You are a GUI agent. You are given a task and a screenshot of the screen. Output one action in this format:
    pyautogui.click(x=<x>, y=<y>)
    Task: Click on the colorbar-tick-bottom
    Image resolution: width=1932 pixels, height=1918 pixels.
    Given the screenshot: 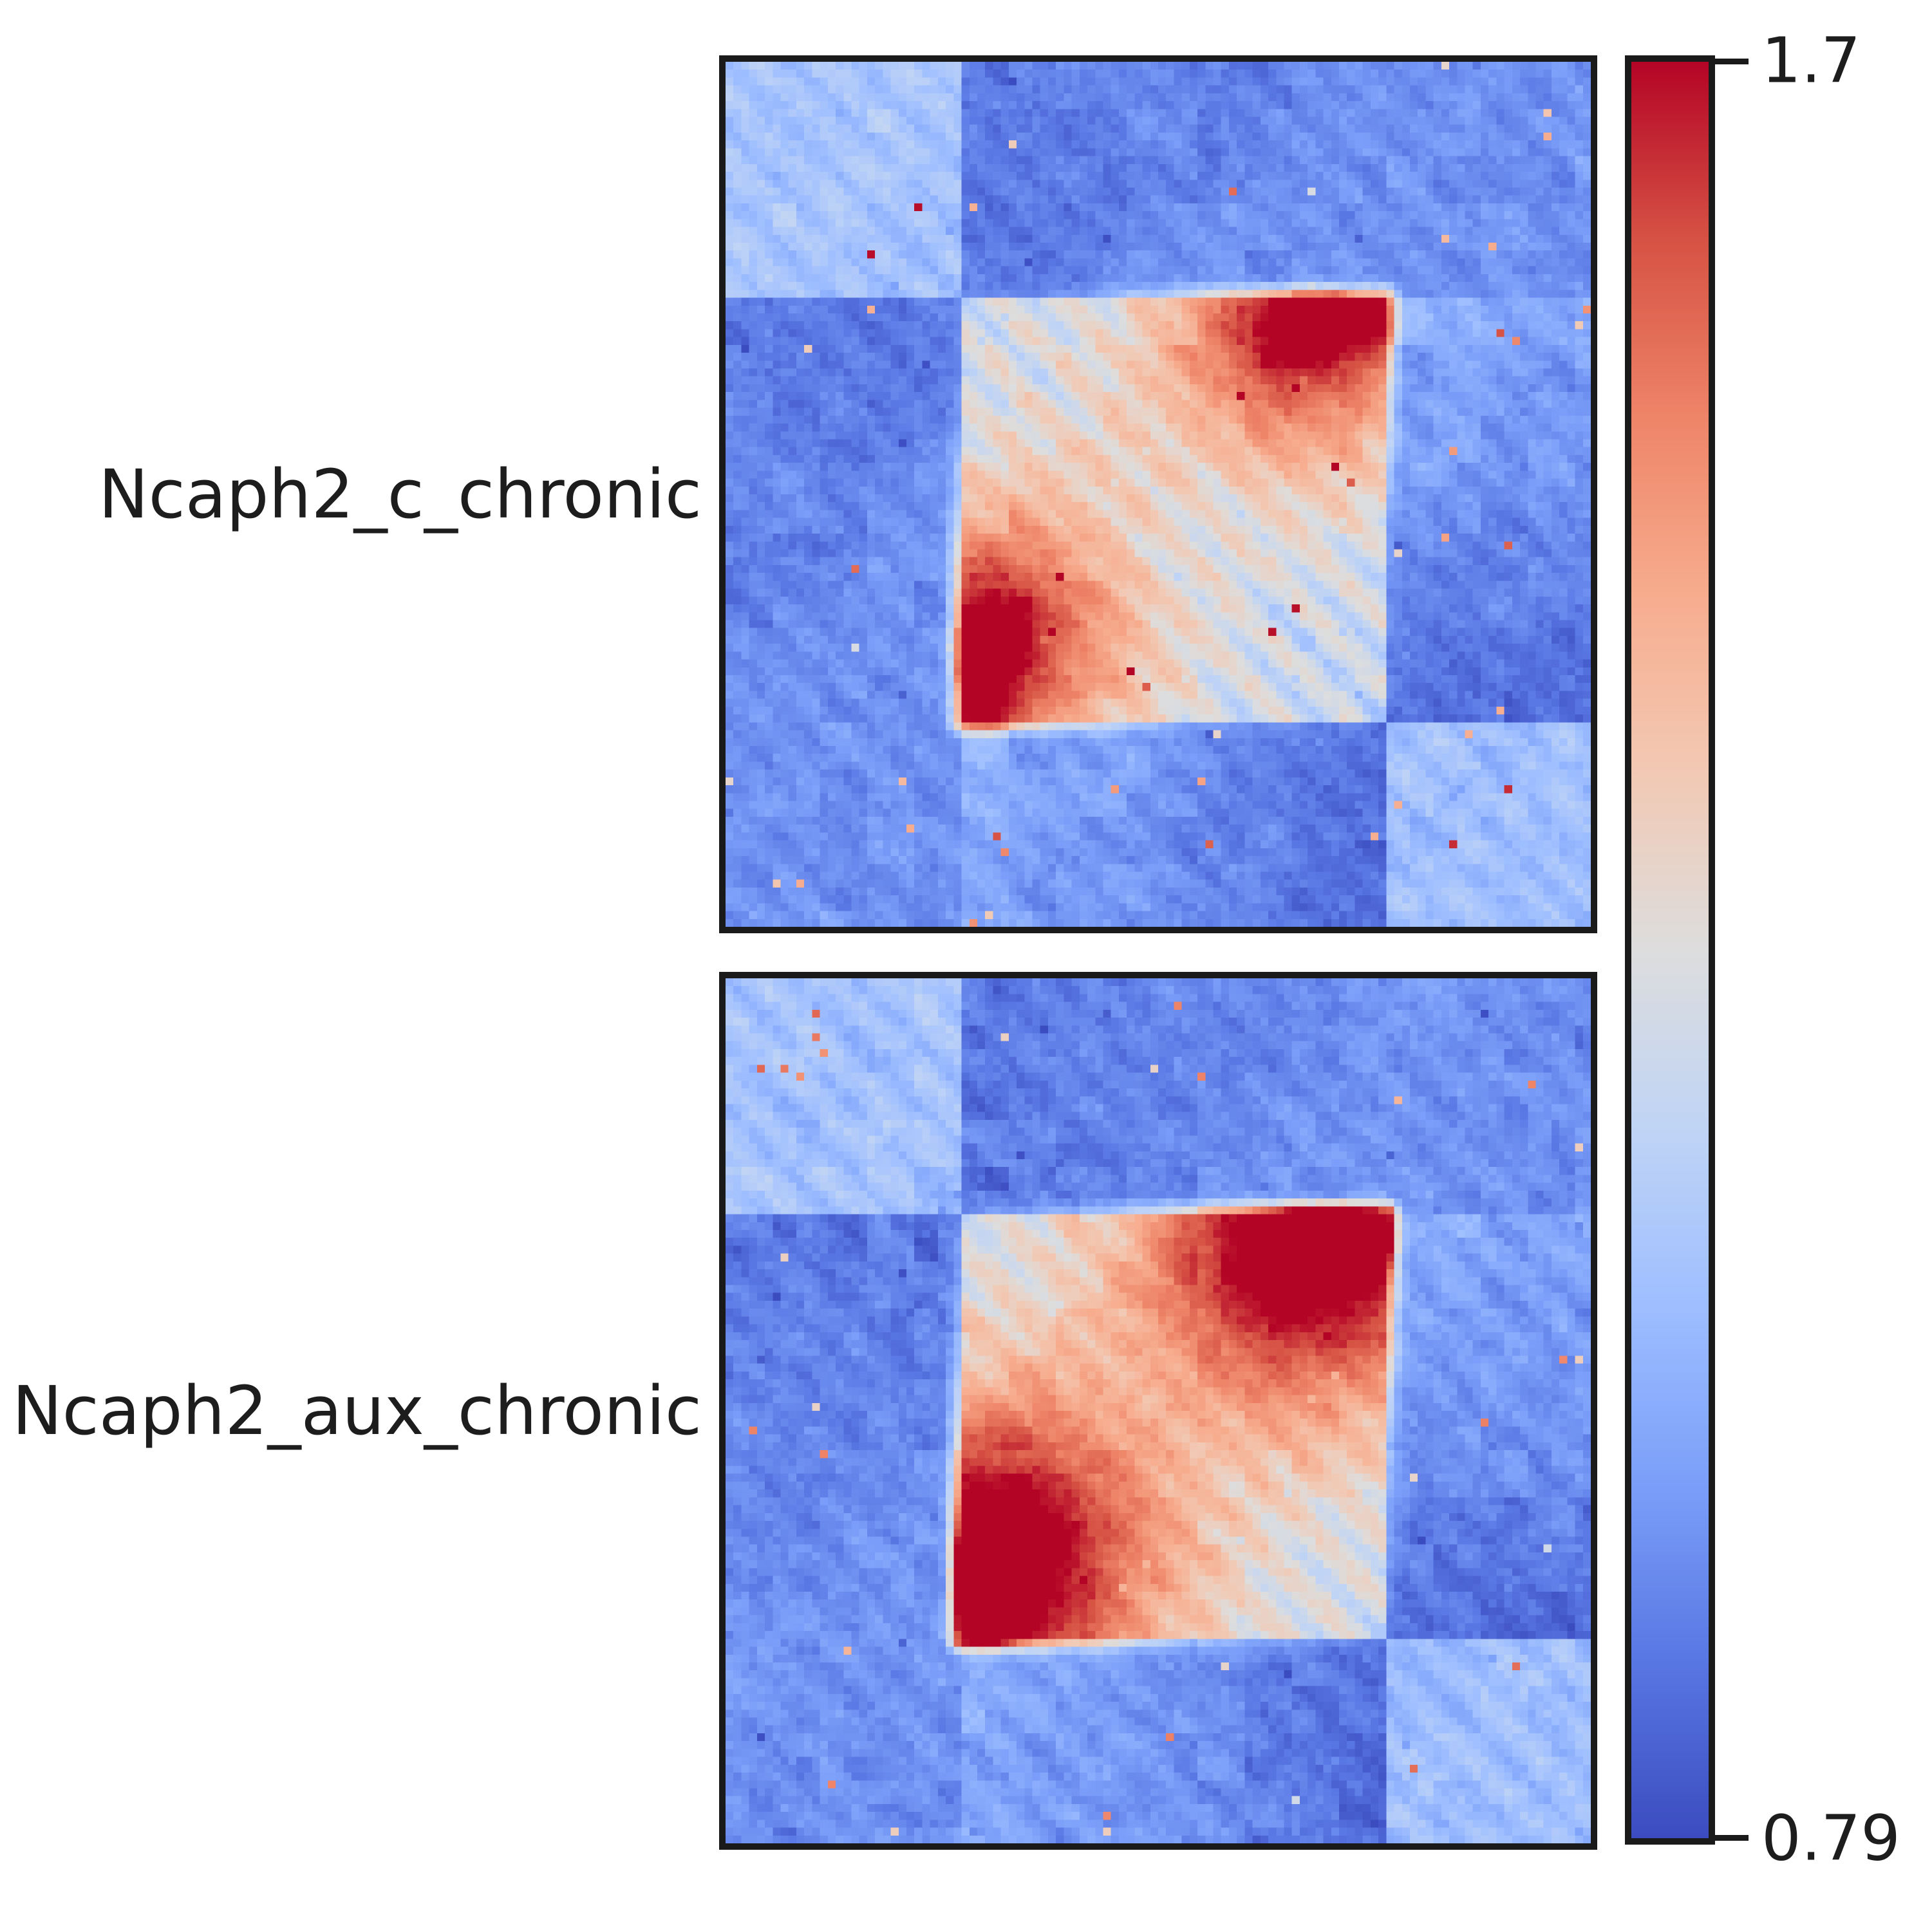 What is the action you would take?
    pyautogui.click(x=1732, y=1838)
    